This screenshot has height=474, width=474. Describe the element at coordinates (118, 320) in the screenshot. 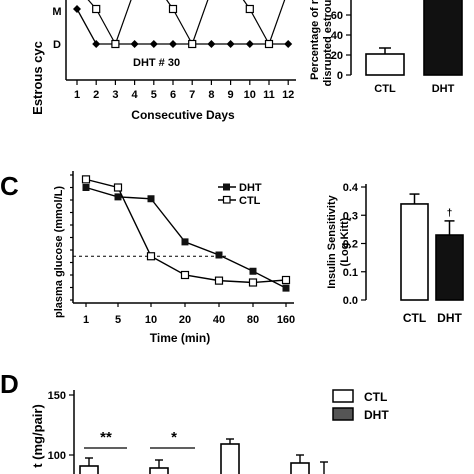

I see `glucose-x-tick-label: 5` at that location.